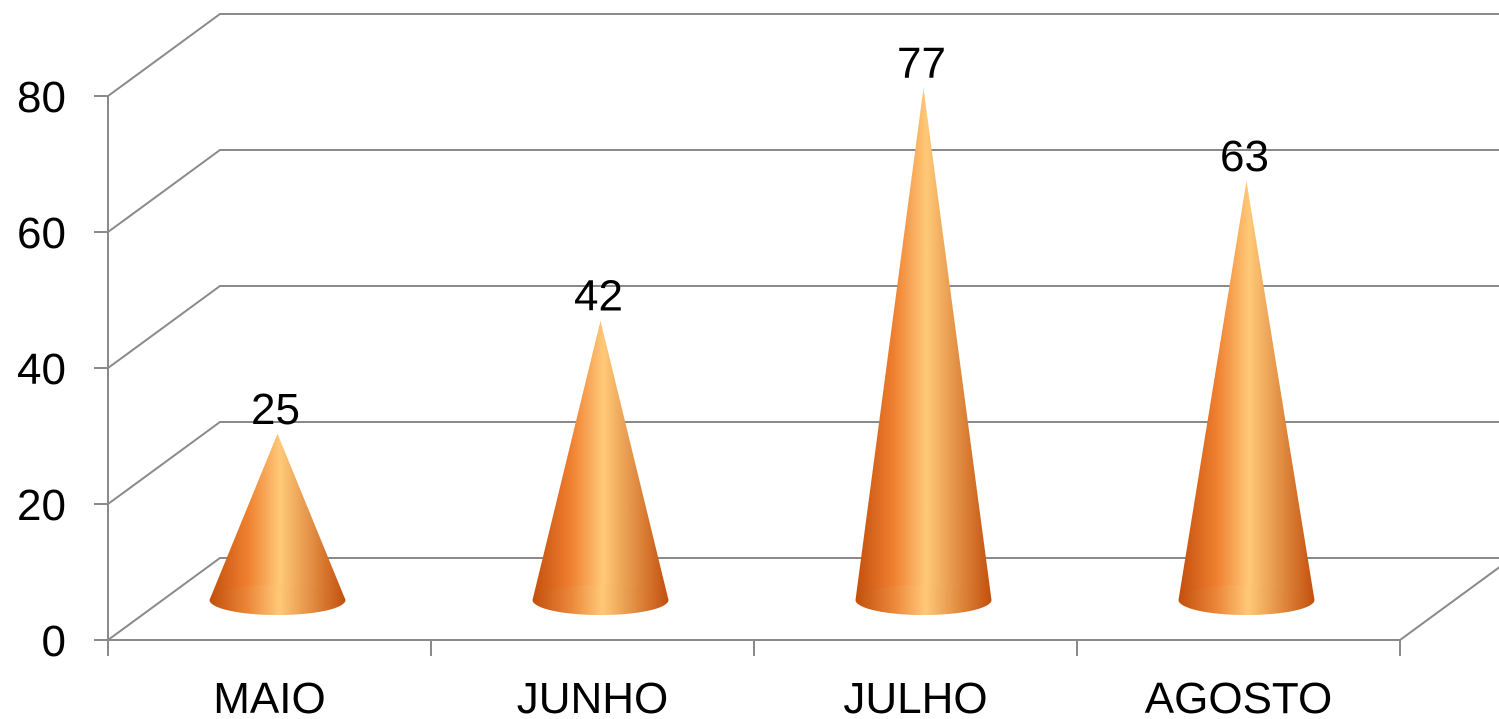 This screenshot has height=719, width=1499. Describe the element at coordinates (921, 63) in the screenshot. I see `data-label: 77` at that location.